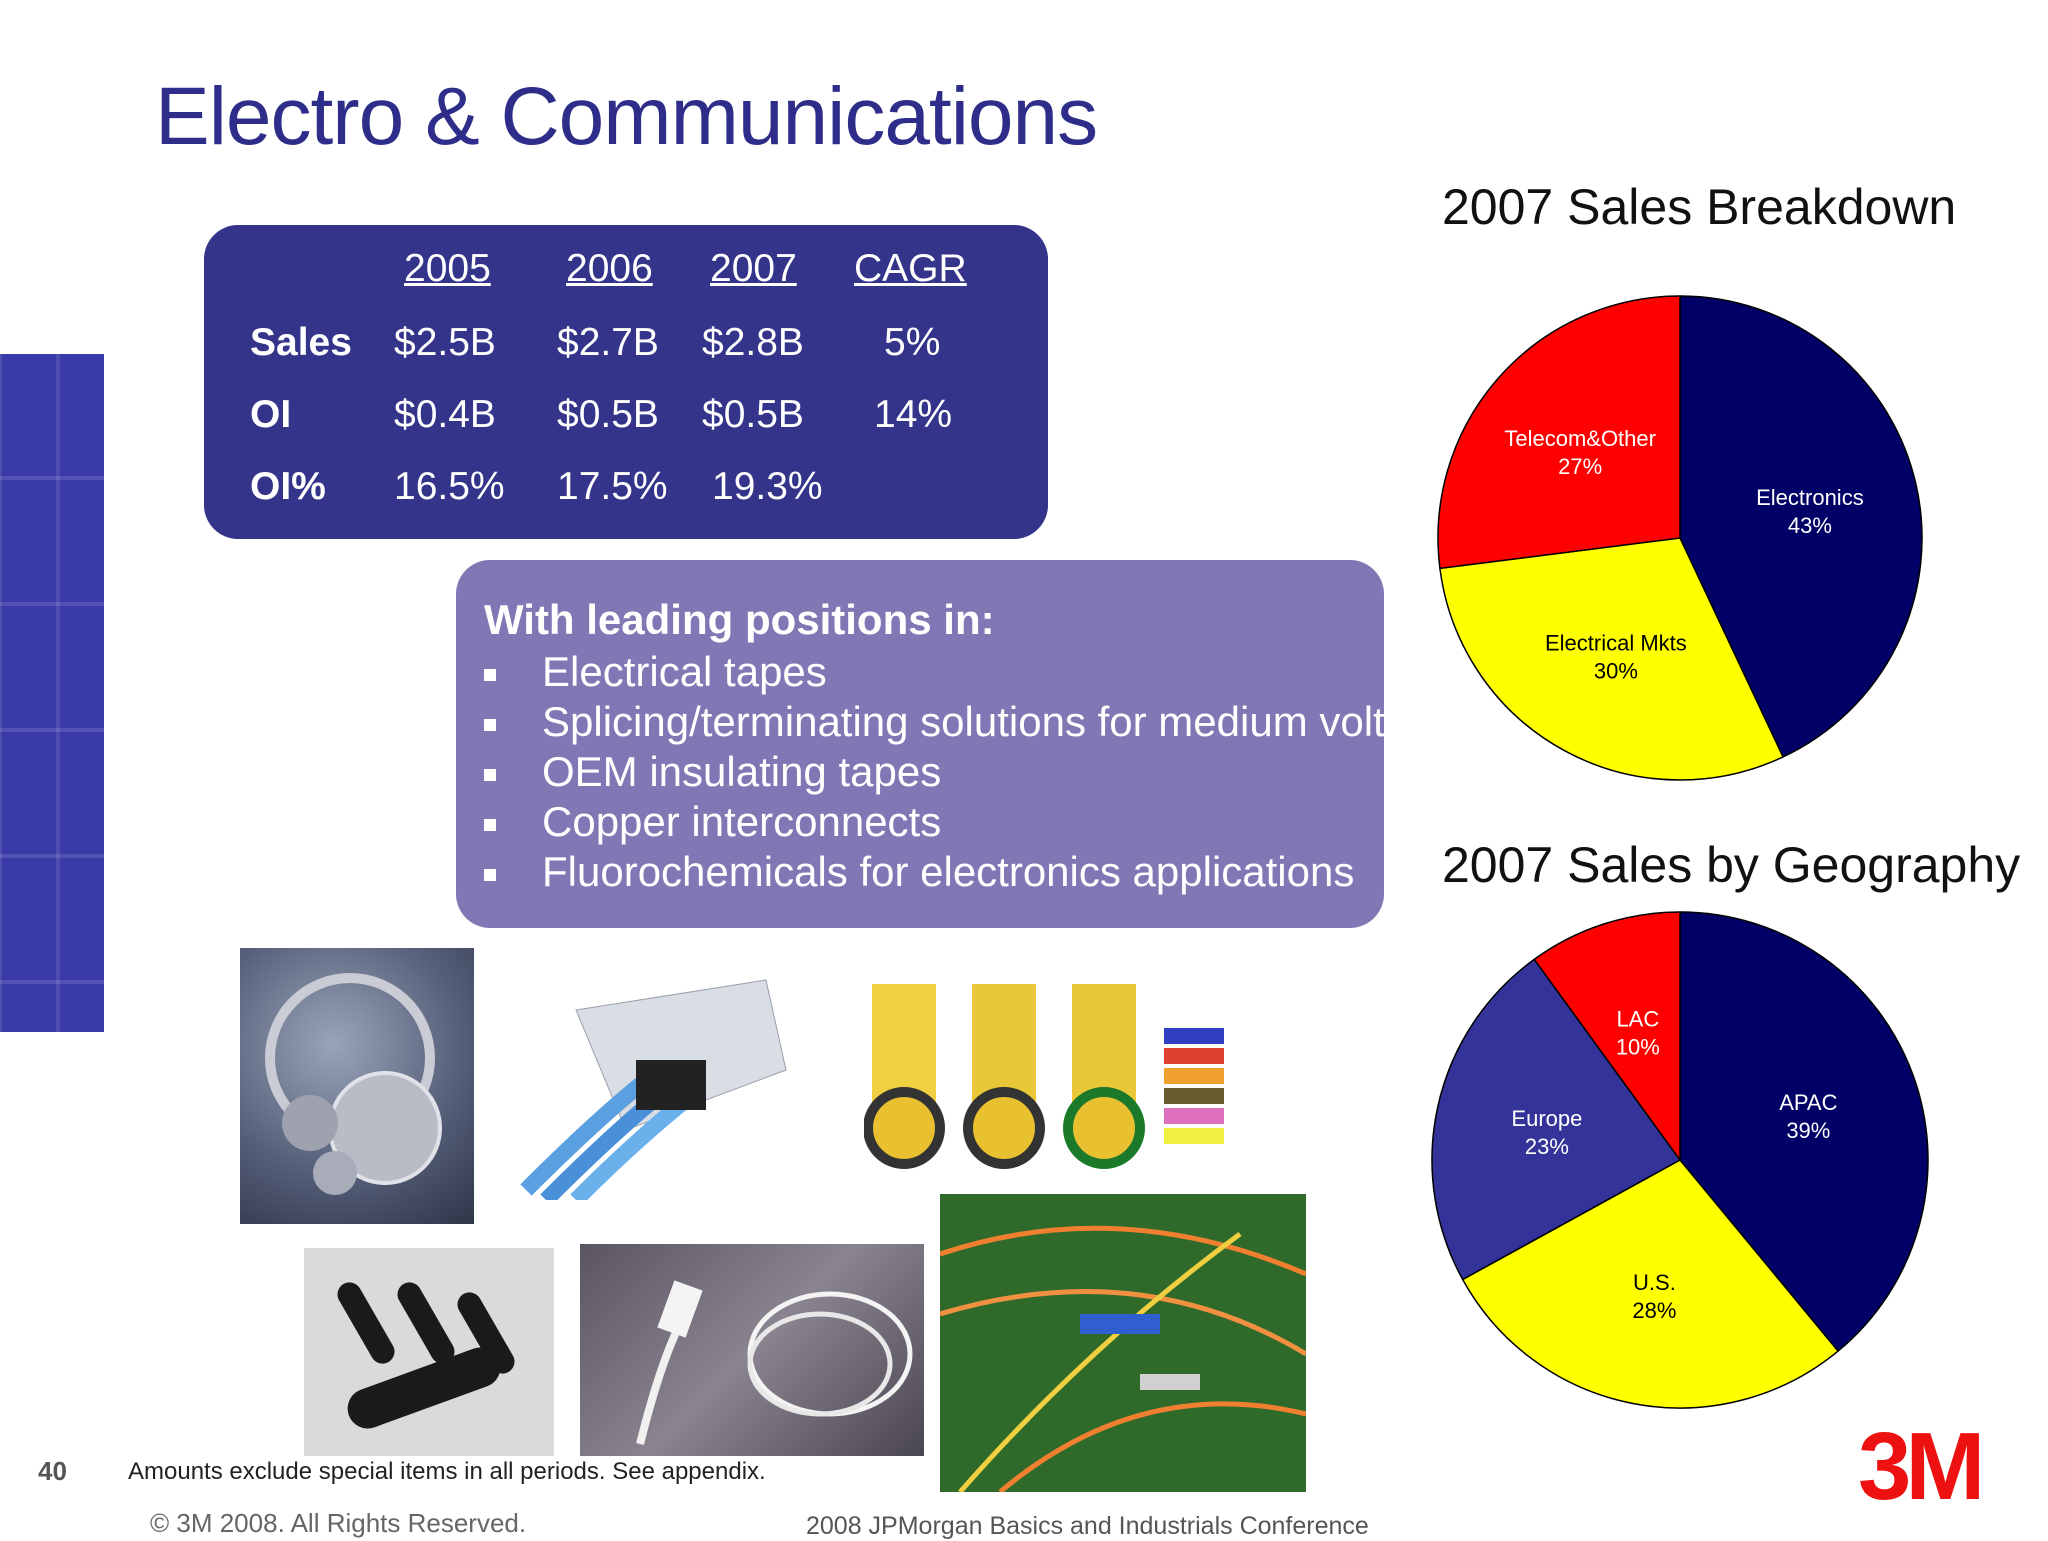 This screenshot has width=2048, height=1541. Describe the element at coordinates (712, 772) in the screenshot. I see `list-item: OEM insulating tapes` at that location.